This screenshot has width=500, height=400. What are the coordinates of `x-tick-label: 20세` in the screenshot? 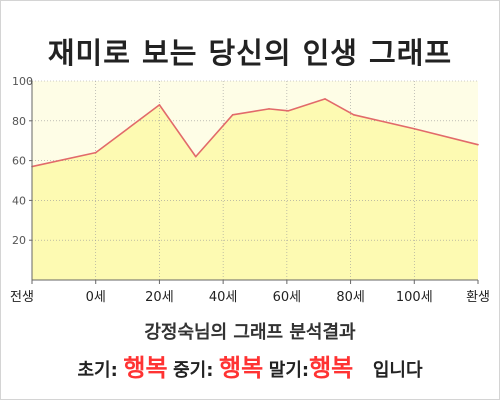 It's located at (159, 297).